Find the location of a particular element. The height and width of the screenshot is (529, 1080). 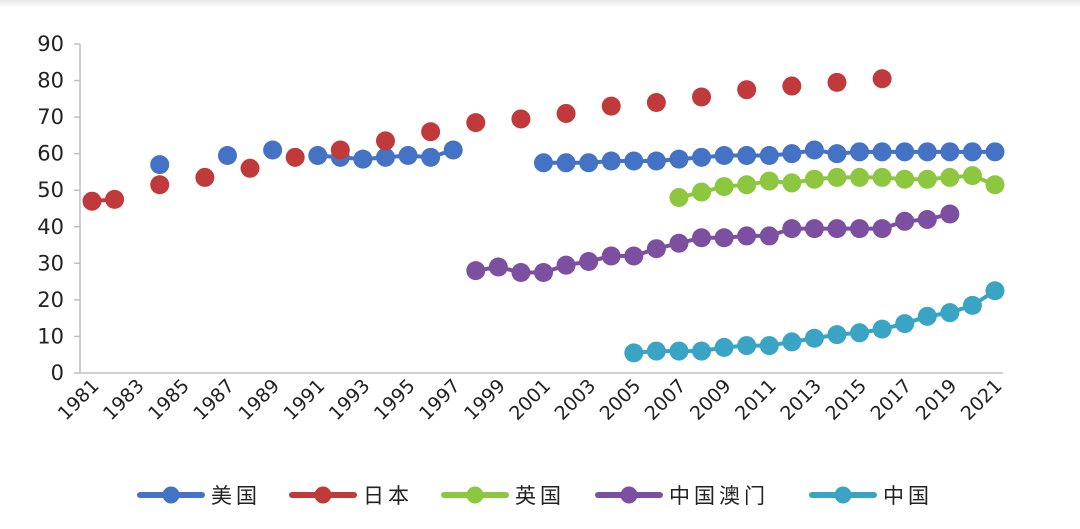

x-tick-label: 1999 is located at coordinates (485, 400).